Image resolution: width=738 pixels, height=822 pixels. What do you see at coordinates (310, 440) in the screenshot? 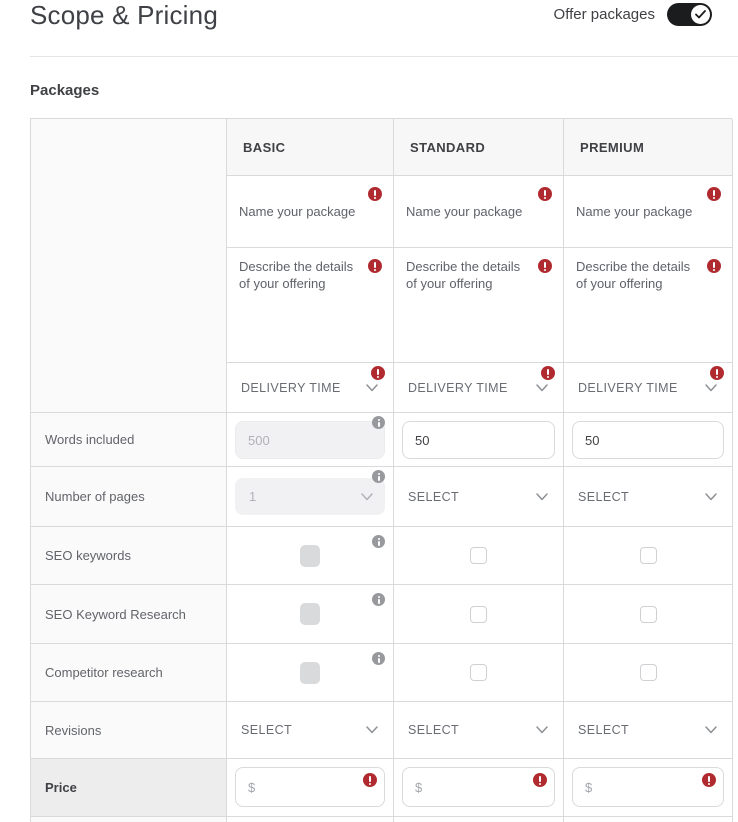
I see `words-included-input-basic` at bounding box center [310, 440].